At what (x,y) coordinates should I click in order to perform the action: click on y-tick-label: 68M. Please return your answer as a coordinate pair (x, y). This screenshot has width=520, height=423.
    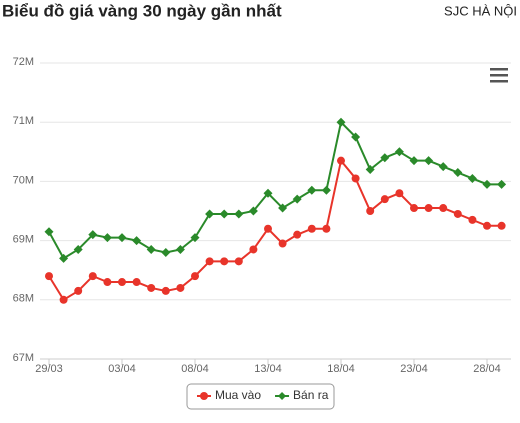
    Looking at the image, I should click on (23, 299).